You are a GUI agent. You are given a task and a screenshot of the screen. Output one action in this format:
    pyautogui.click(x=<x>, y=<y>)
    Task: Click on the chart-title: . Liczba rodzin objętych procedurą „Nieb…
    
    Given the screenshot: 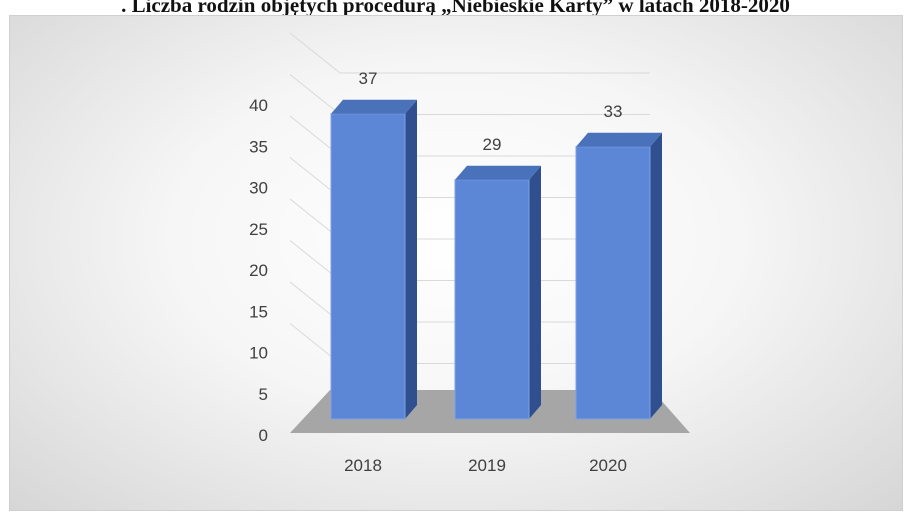 What is the action you would take?
    pyautogui.click(x=455, y=8)
    